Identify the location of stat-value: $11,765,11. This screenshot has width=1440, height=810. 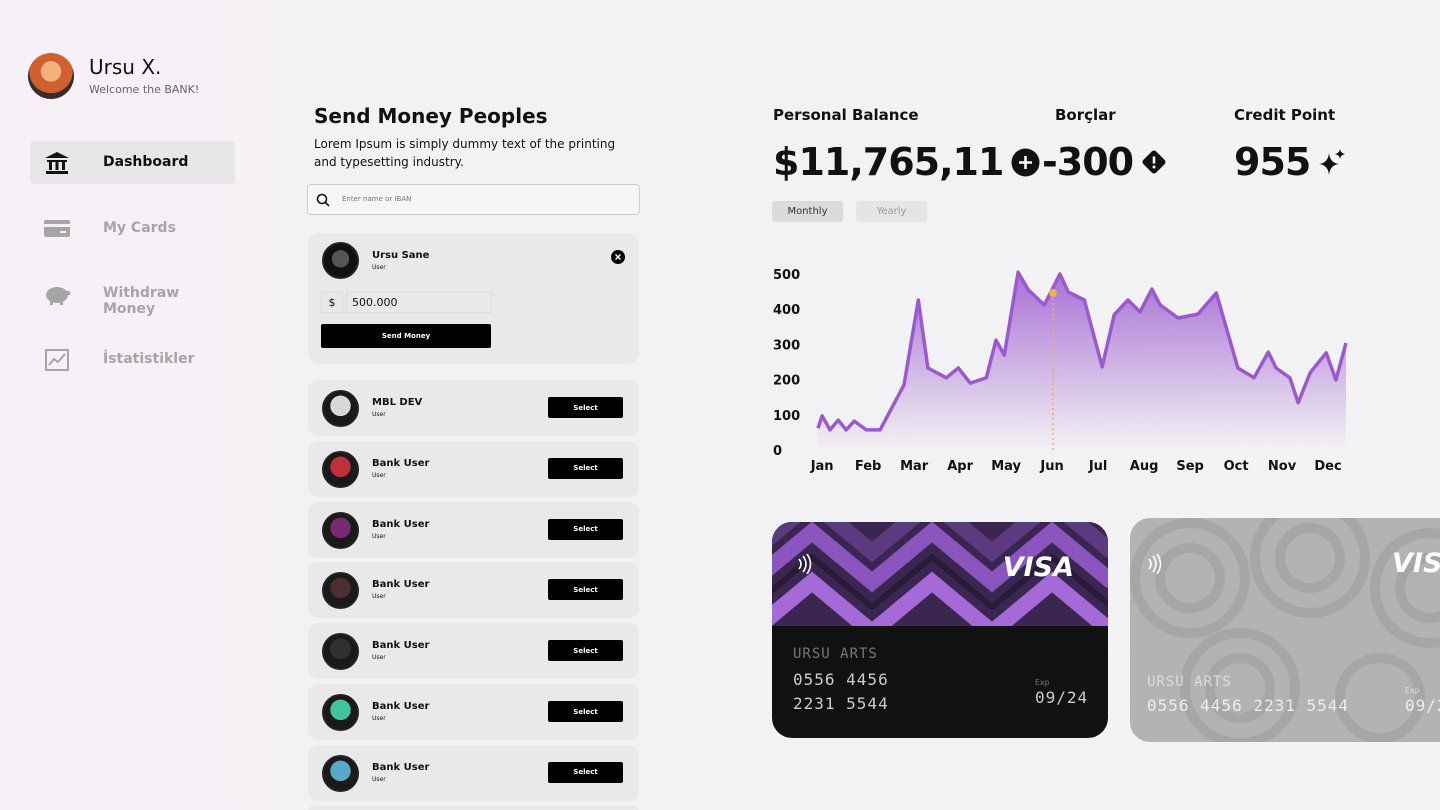
(906, 162).